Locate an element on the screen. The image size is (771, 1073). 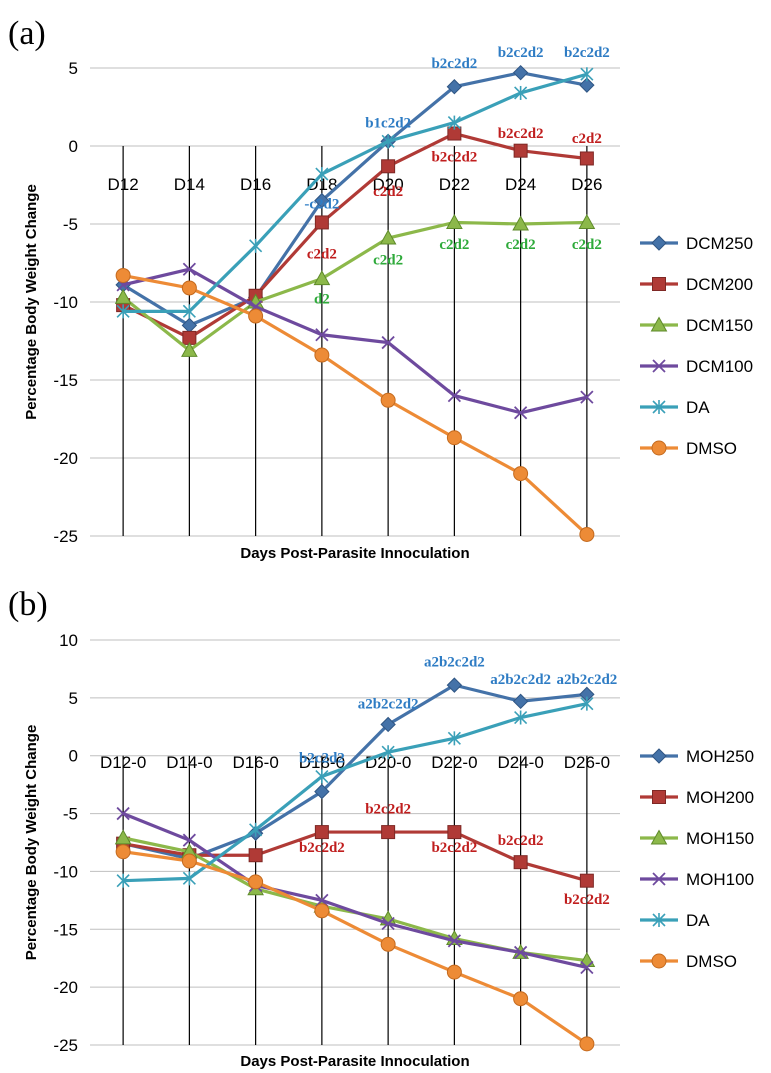
legend-label: MOH150 is located at coordinates (720, 838).